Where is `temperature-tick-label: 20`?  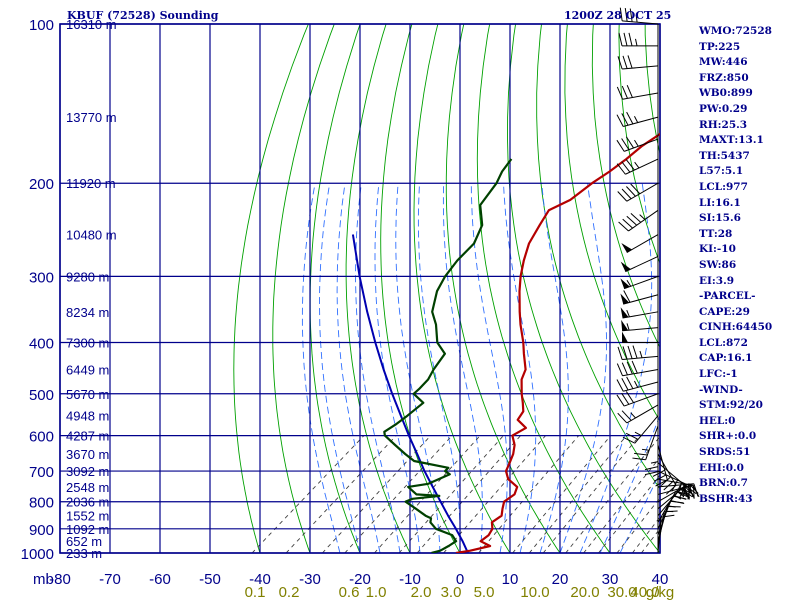
temperature-tick-label: 20 is located at coordinates (560, 579).